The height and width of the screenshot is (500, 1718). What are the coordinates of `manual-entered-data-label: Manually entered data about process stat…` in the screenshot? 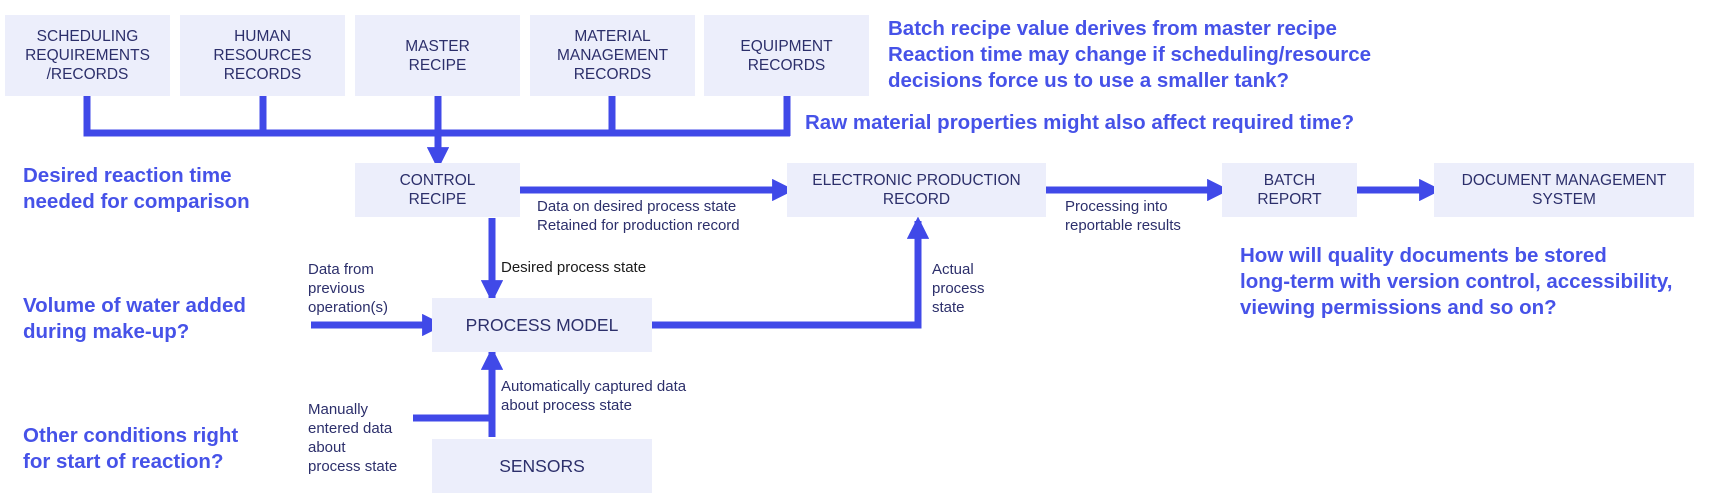 It's located at (353, 438).